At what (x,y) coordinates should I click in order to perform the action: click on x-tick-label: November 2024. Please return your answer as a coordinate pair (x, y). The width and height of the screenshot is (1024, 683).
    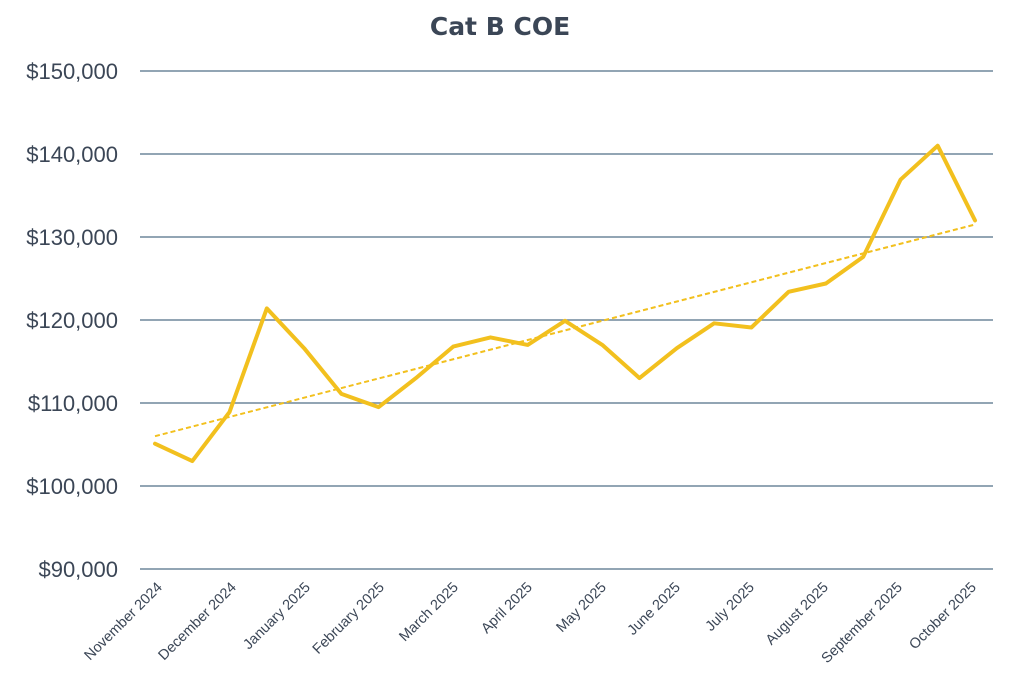
    Looking at the image, I should click on (124, 622).